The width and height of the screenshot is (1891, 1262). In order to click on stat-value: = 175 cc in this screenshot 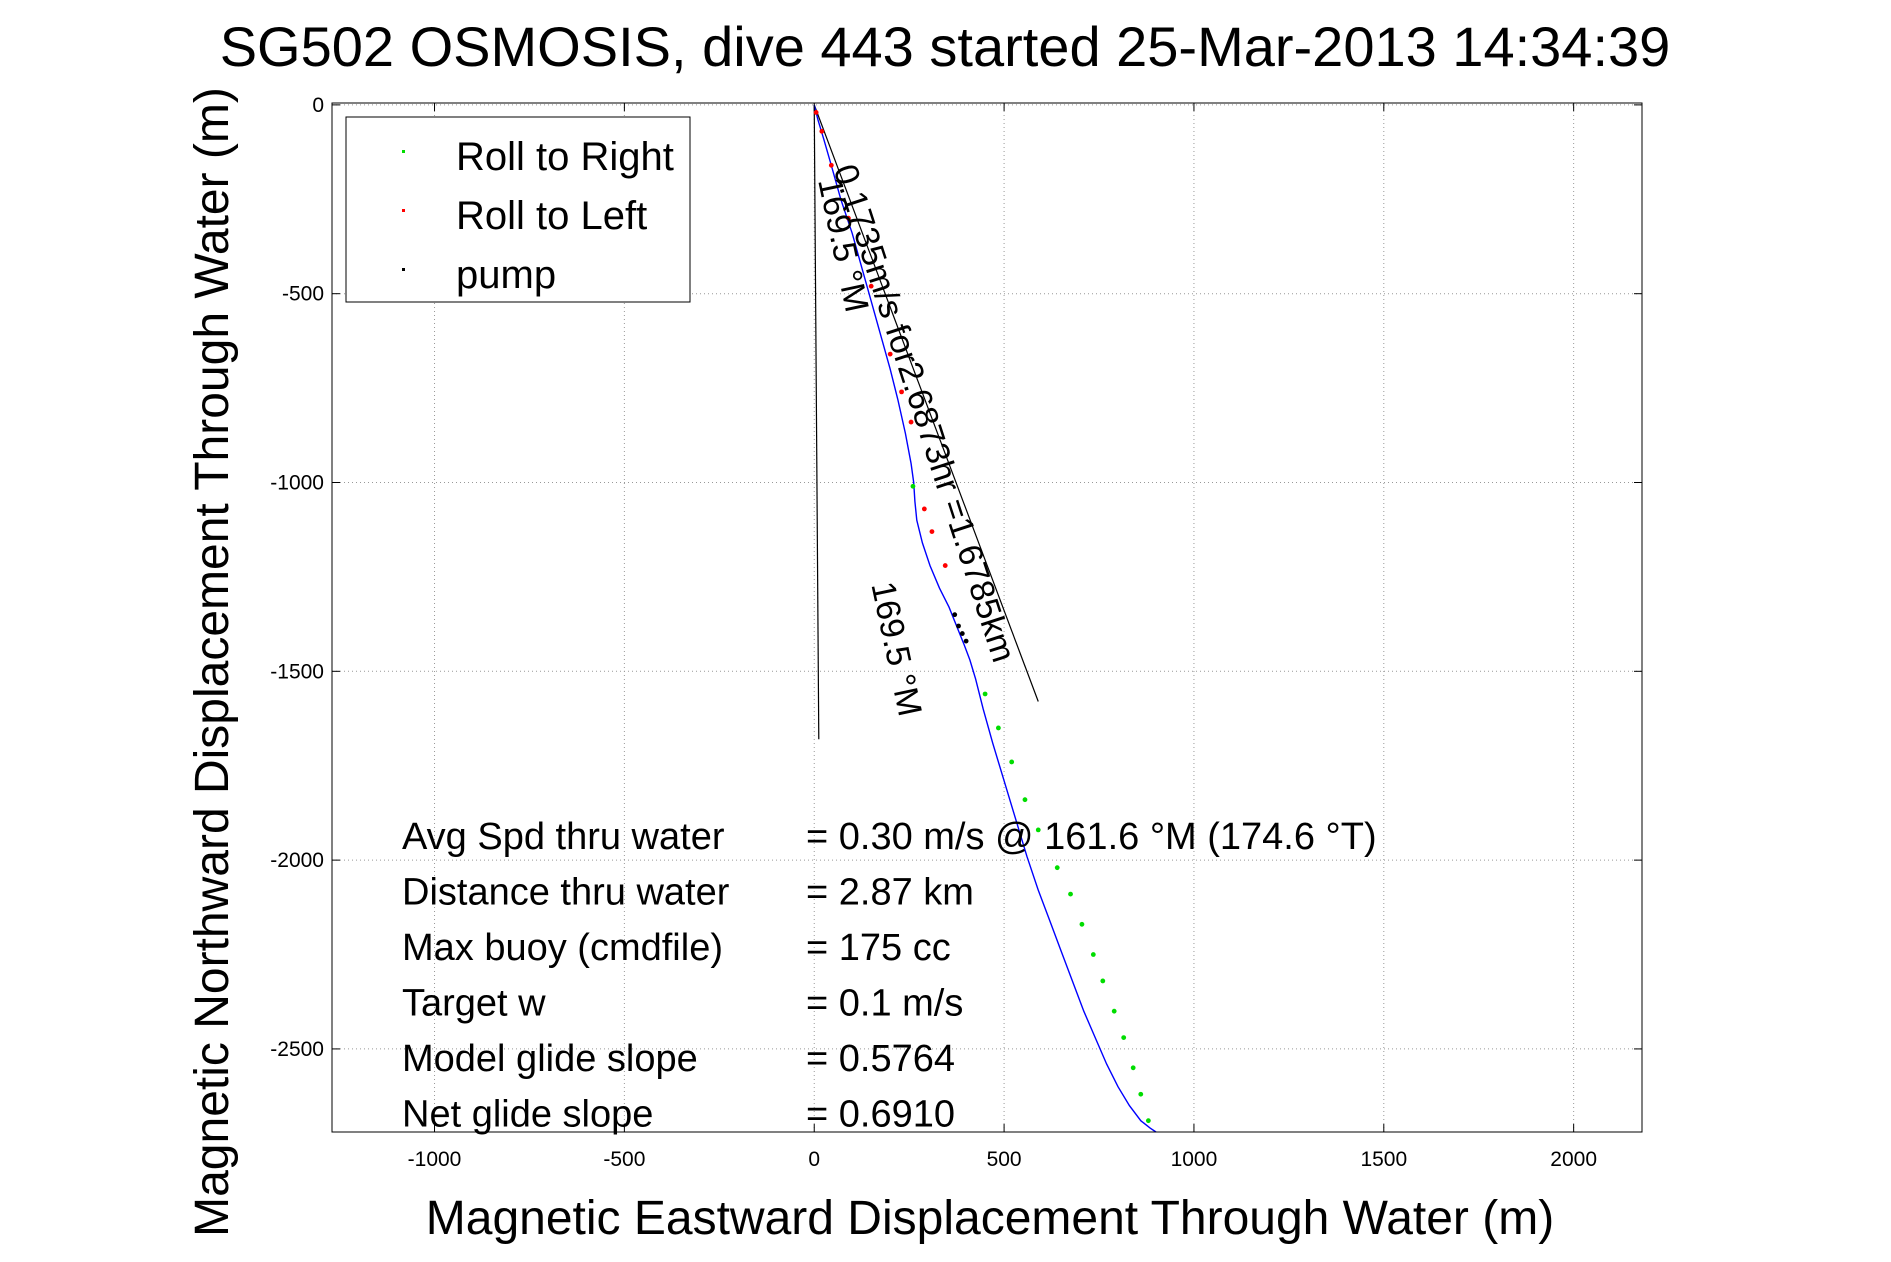, I will do `click(878, 948)`.